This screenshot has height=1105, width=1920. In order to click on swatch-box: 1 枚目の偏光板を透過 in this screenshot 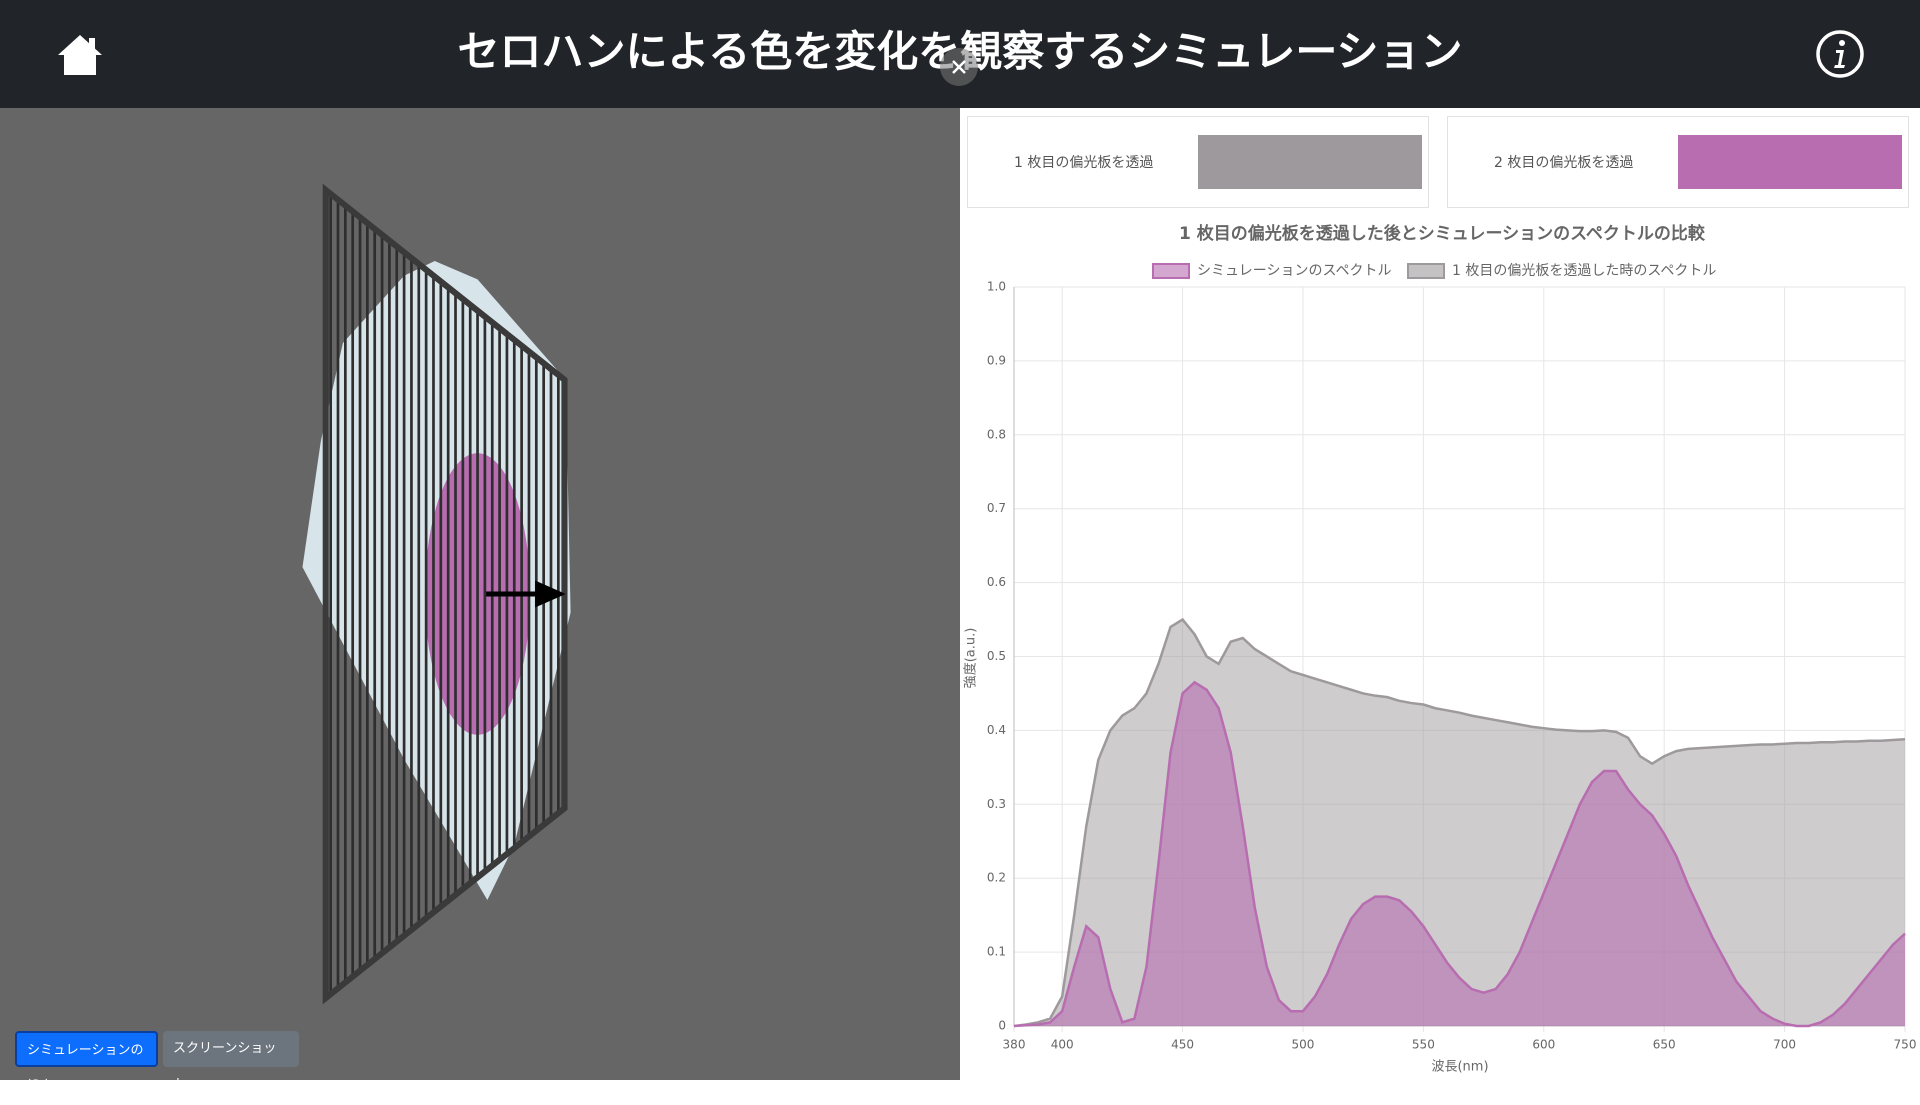, I will do `click(1198, 162)`.